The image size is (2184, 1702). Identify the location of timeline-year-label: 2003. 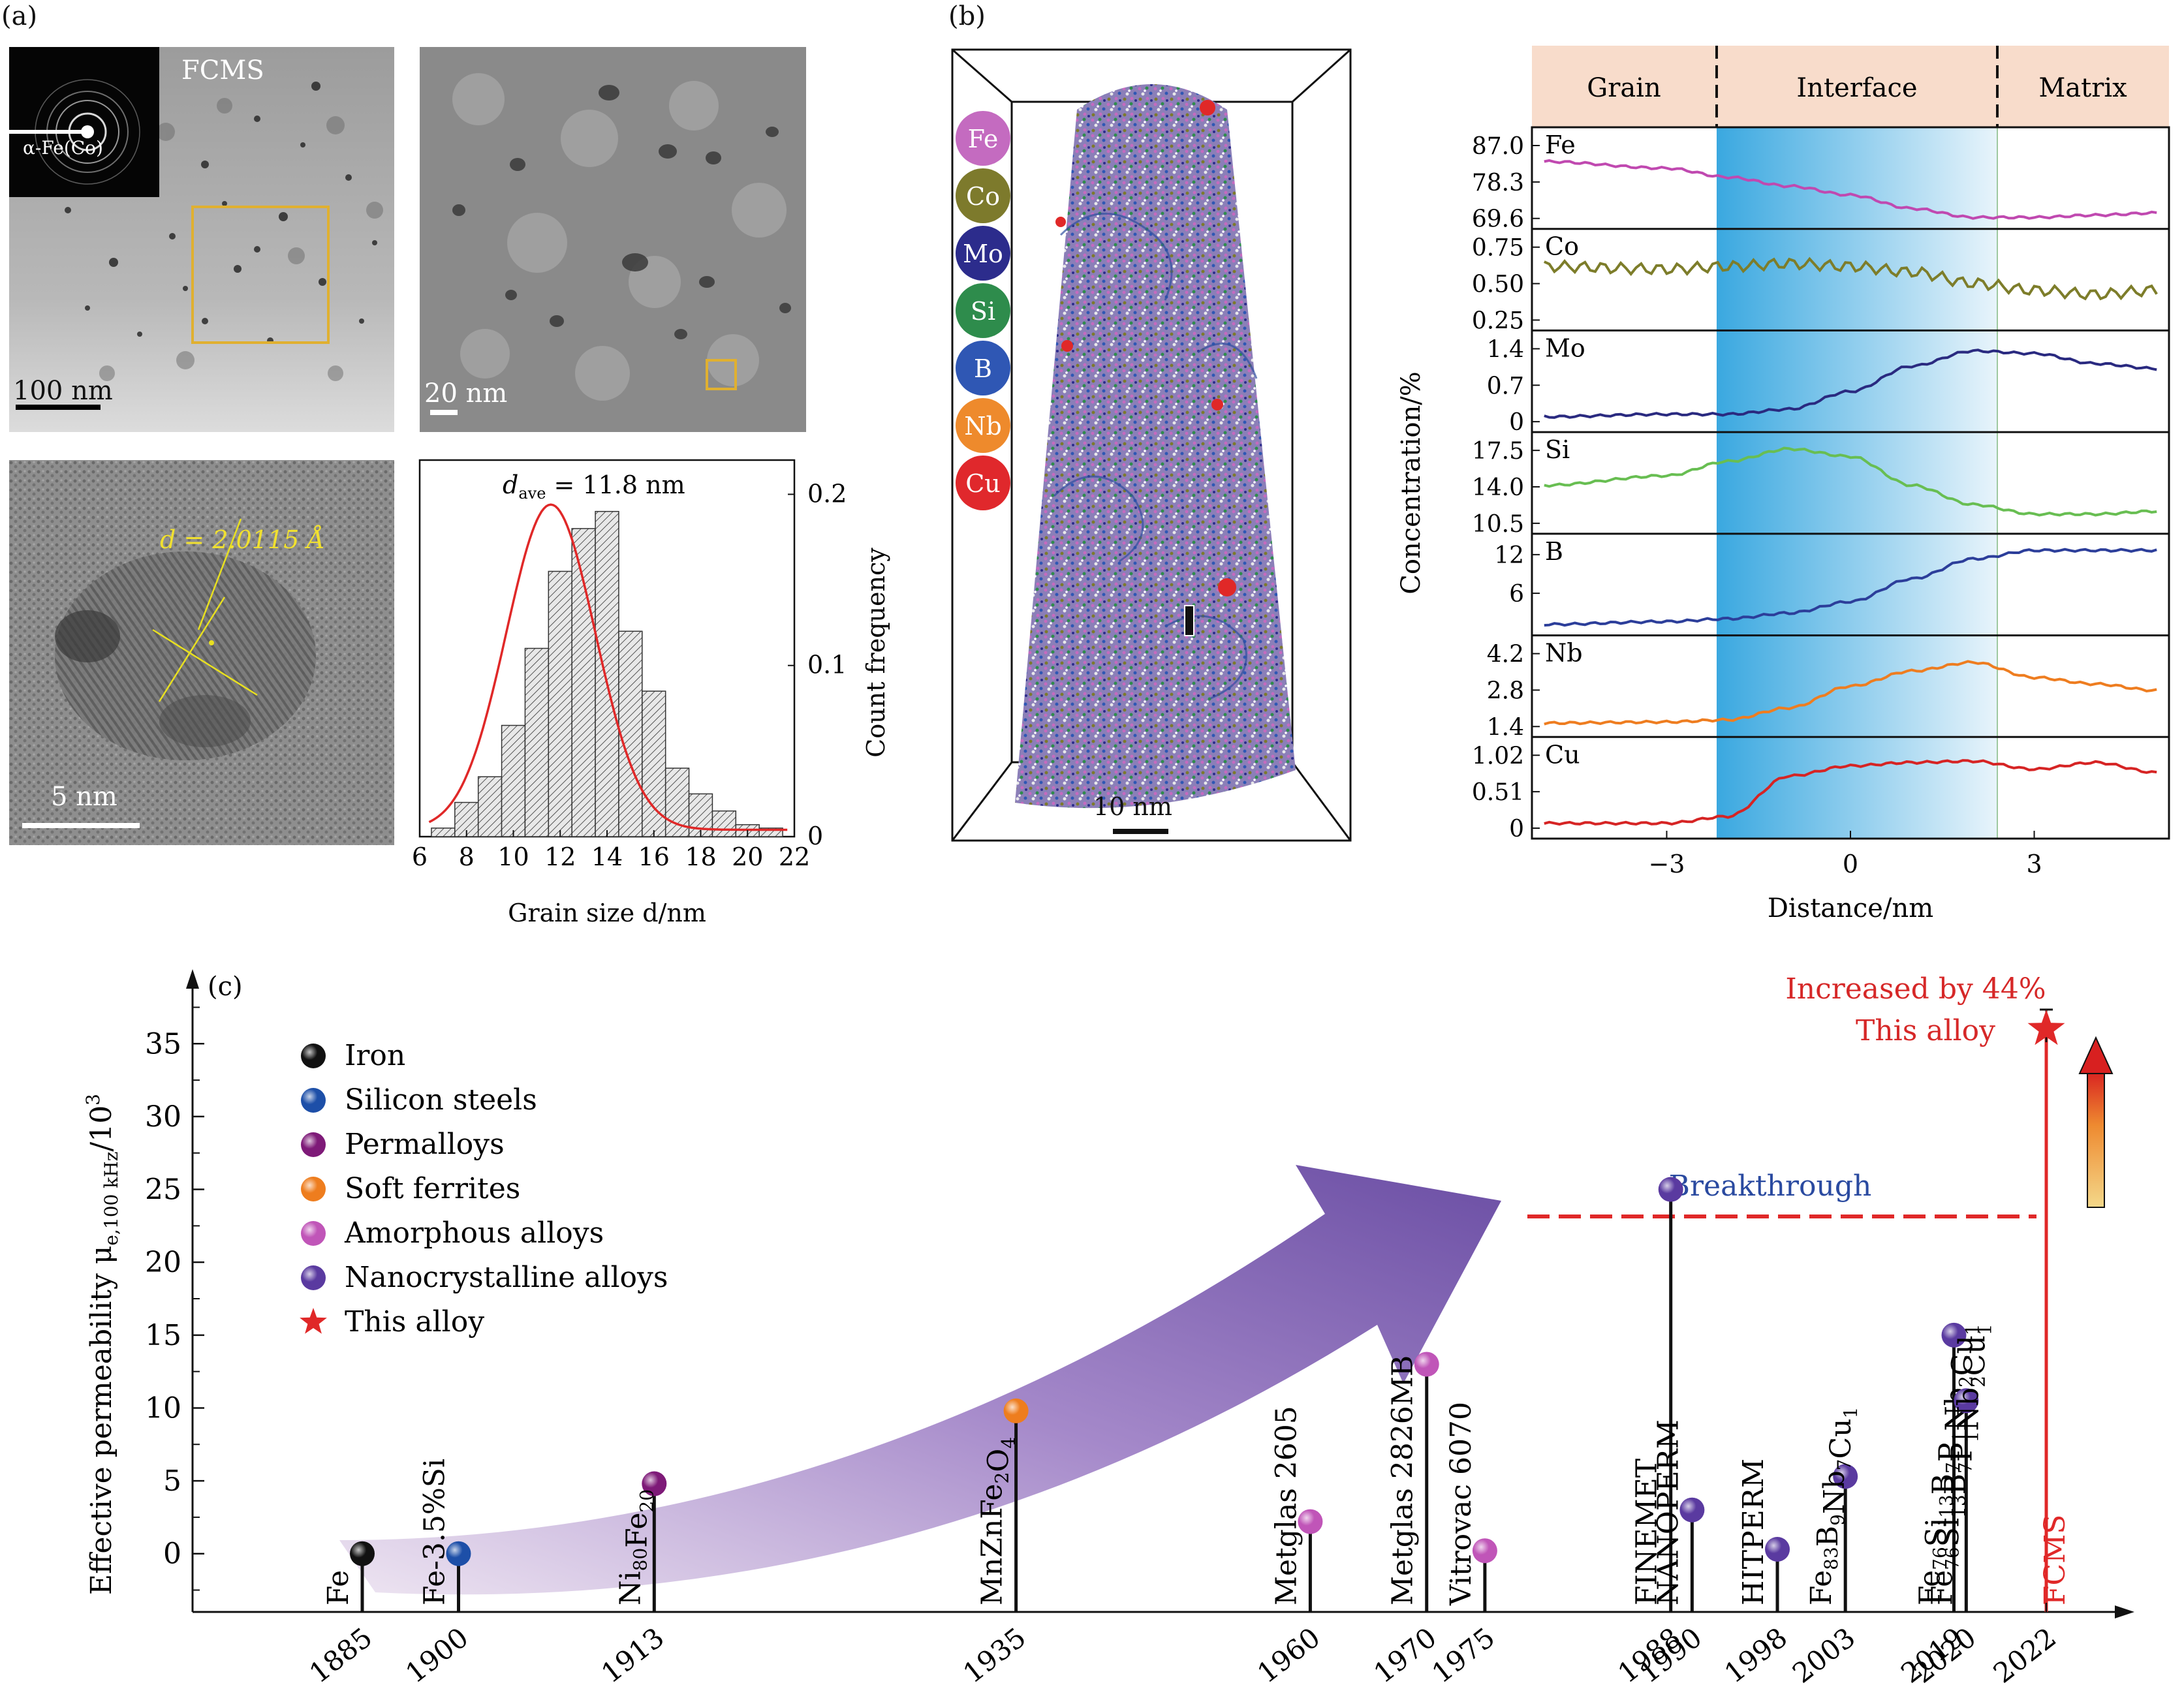
(1824, 1655).